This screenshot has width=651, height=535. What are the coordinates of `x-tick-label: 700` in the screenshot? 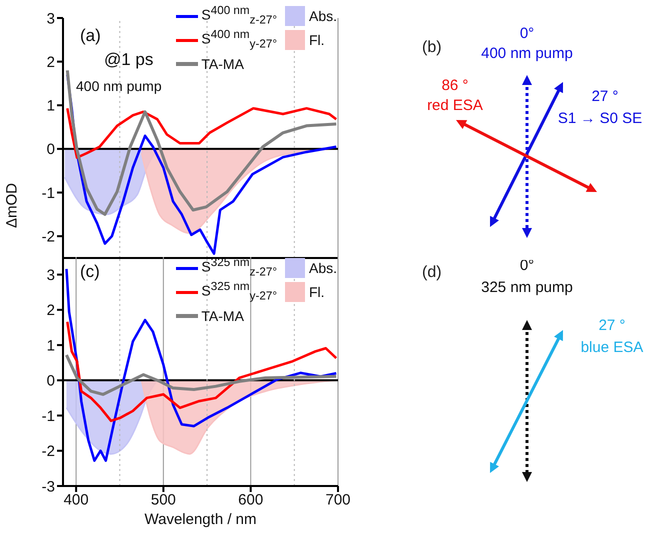 It's located at (338, 500).